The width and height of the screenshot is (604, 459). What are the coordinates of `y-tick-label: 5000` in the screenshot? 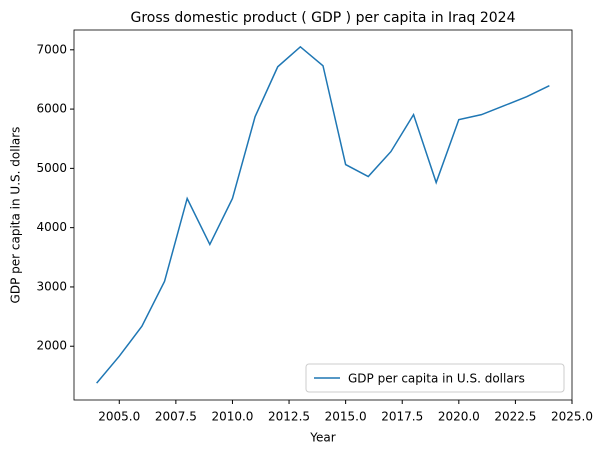 It's located at (51, 168).